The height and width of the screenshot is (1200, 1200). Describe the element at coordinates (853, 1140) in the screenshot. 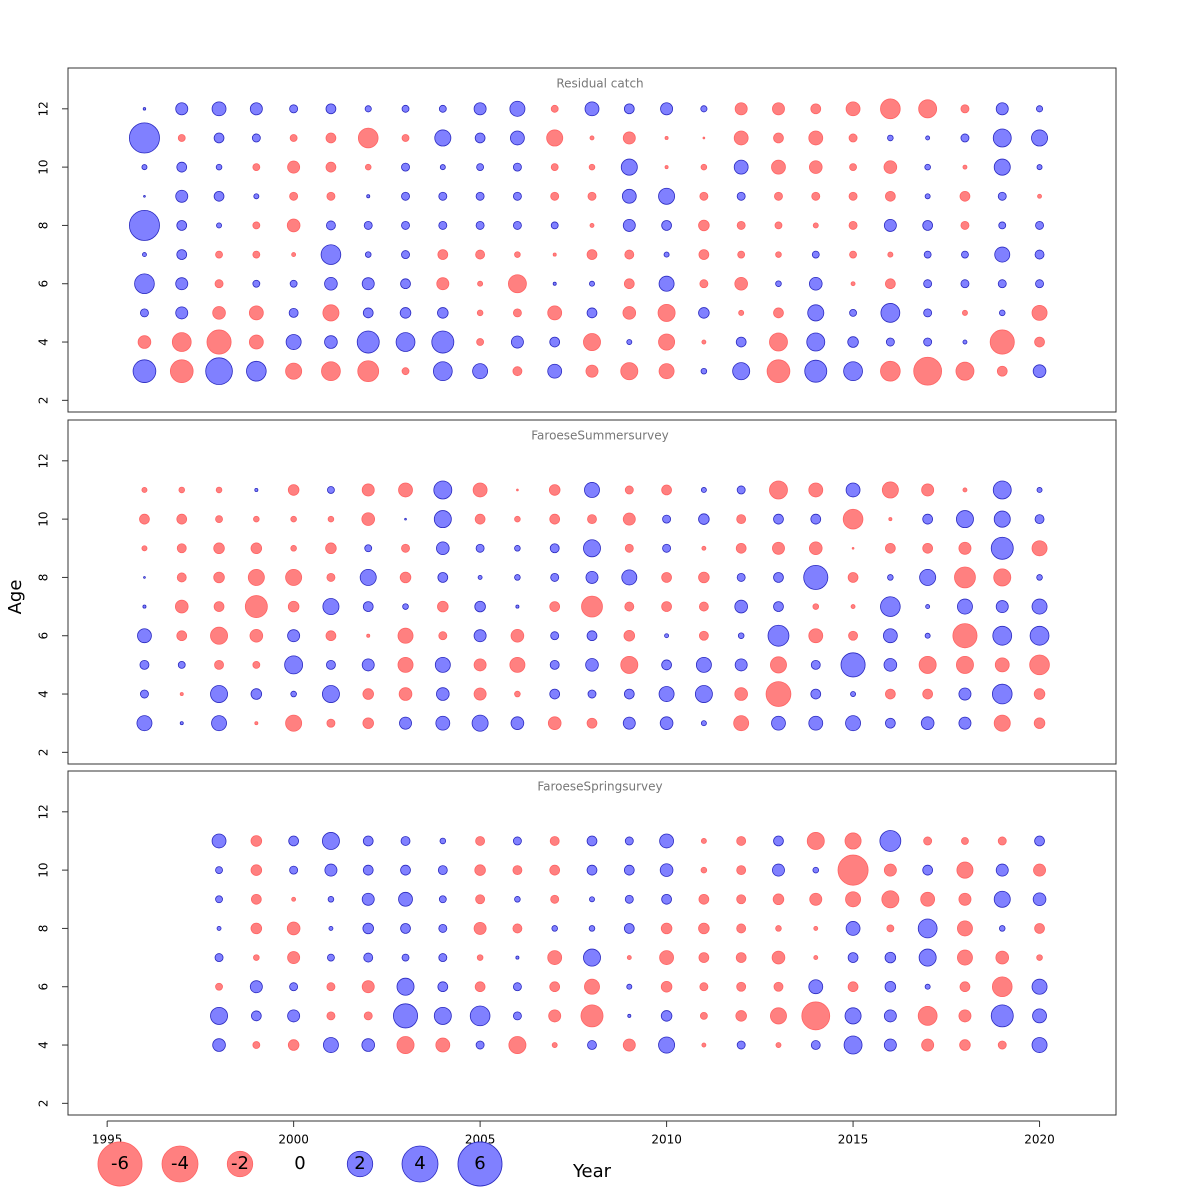

I see `x-tick-label: 2015` at that location.